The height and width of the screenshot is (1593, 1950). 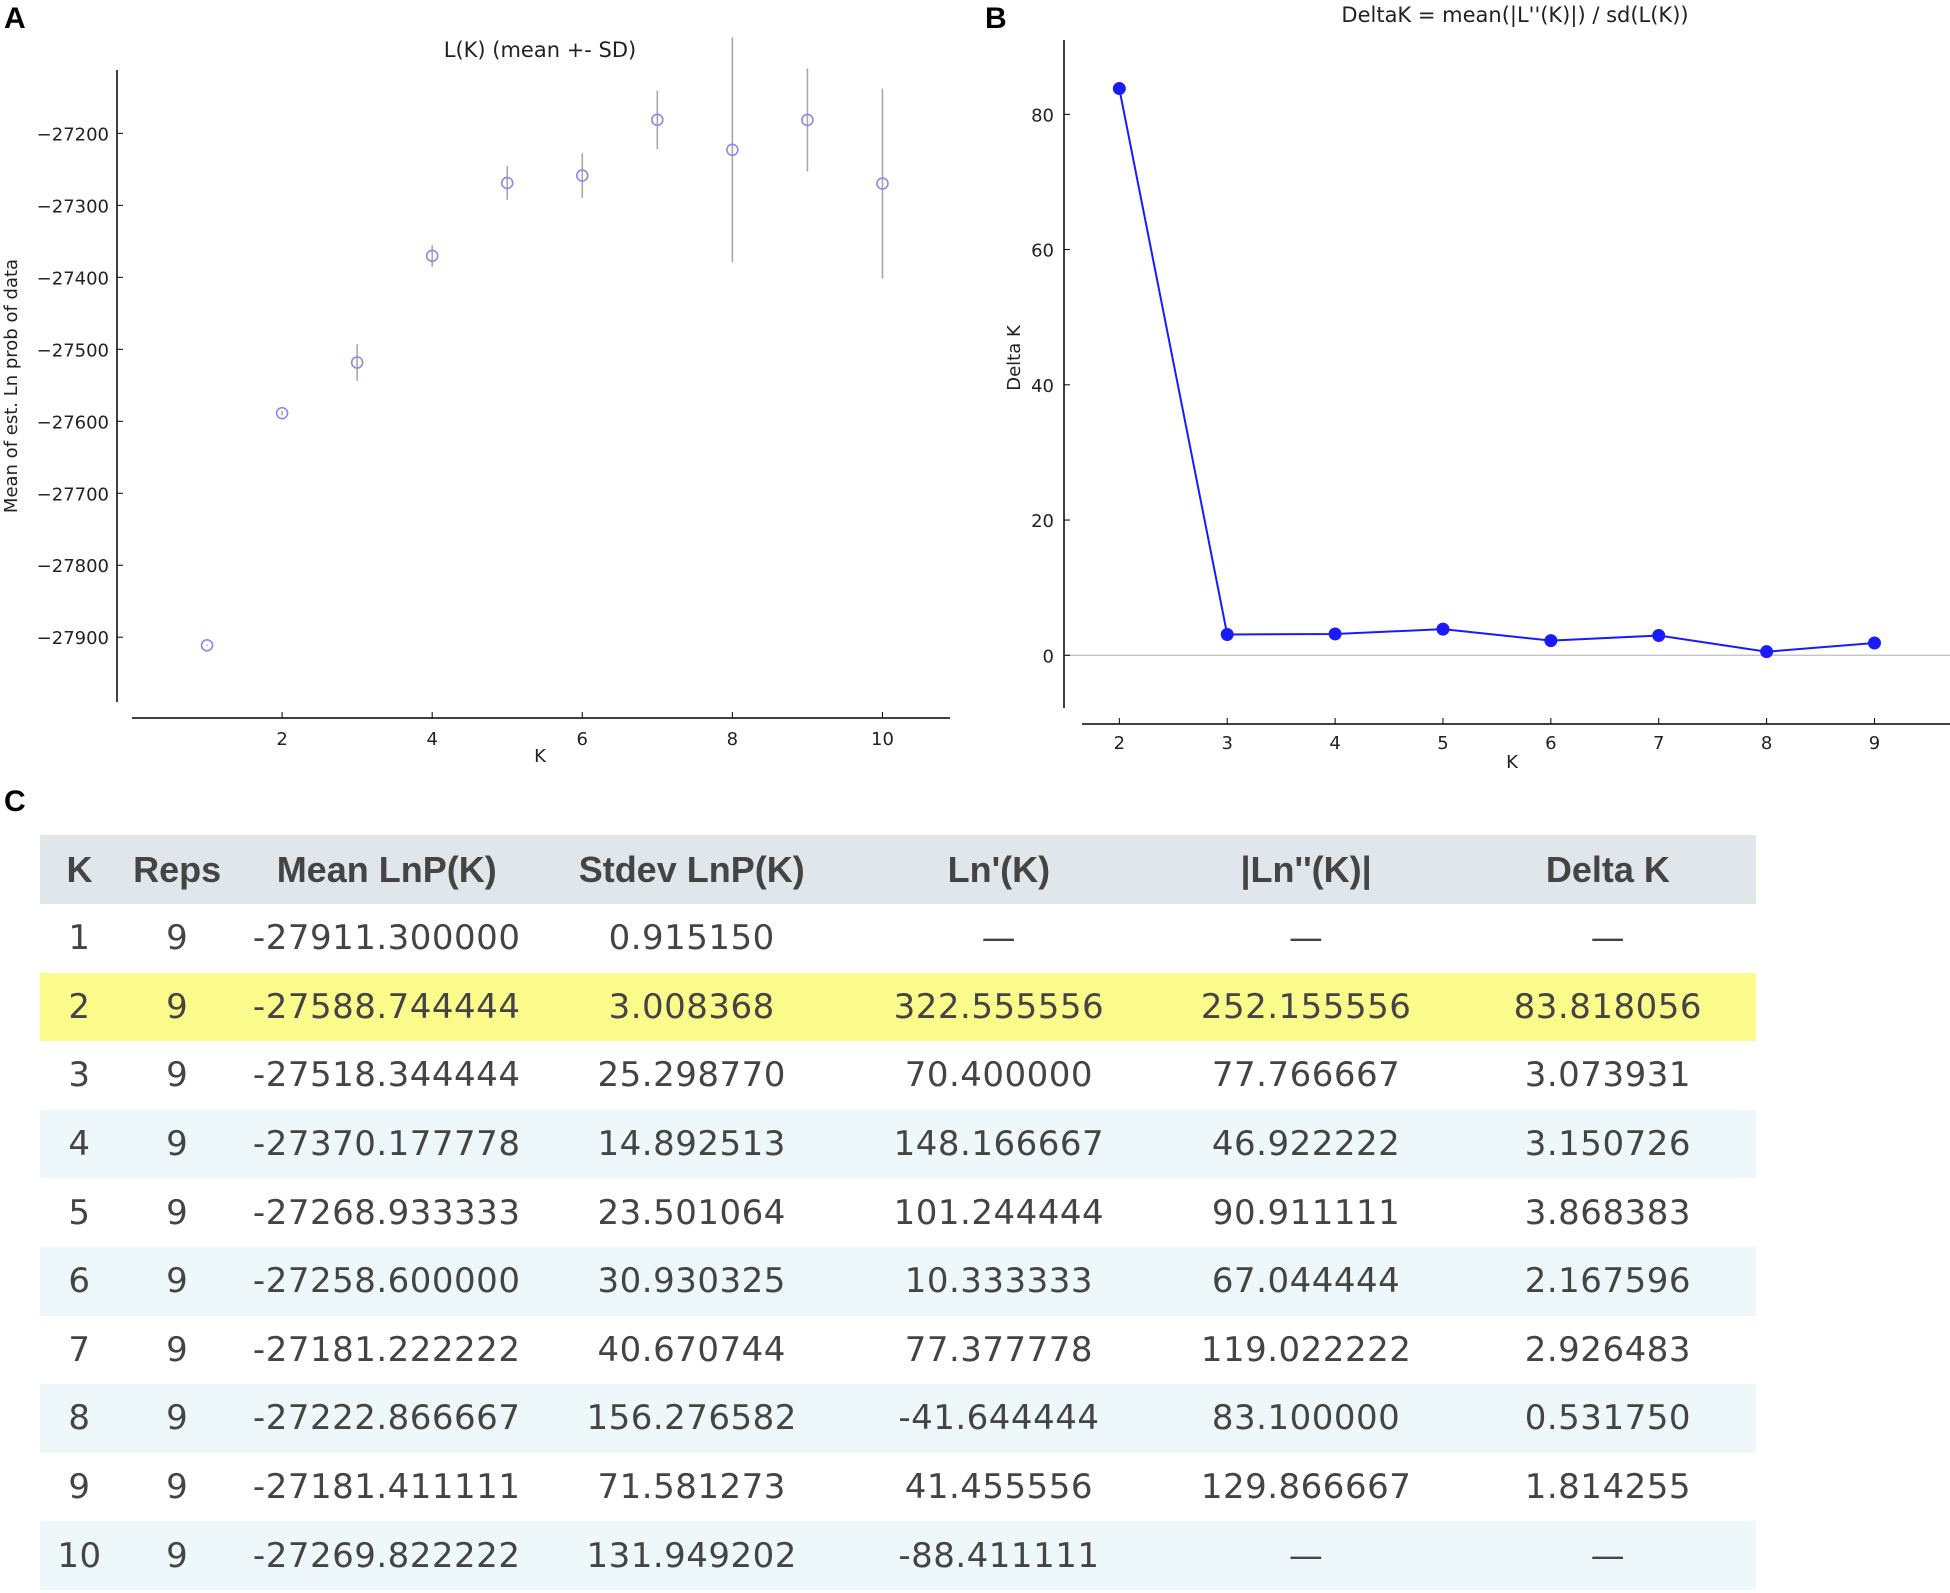 What do you see at coordinates (692, 938) in the screenshot?
I see `table-cell: 0.915150` at bounding box center [692, 938].